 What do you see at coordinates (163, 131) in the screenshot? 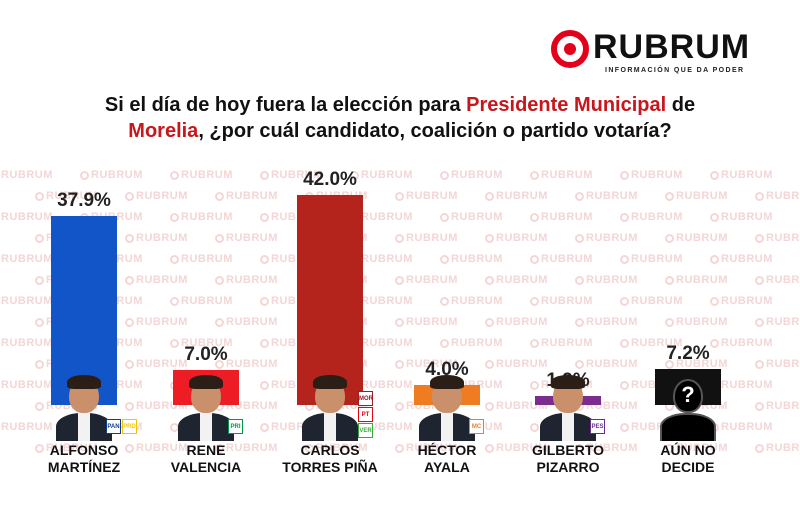
I see `question-highlight-city: Morelia` at bounding box center [163, 131].